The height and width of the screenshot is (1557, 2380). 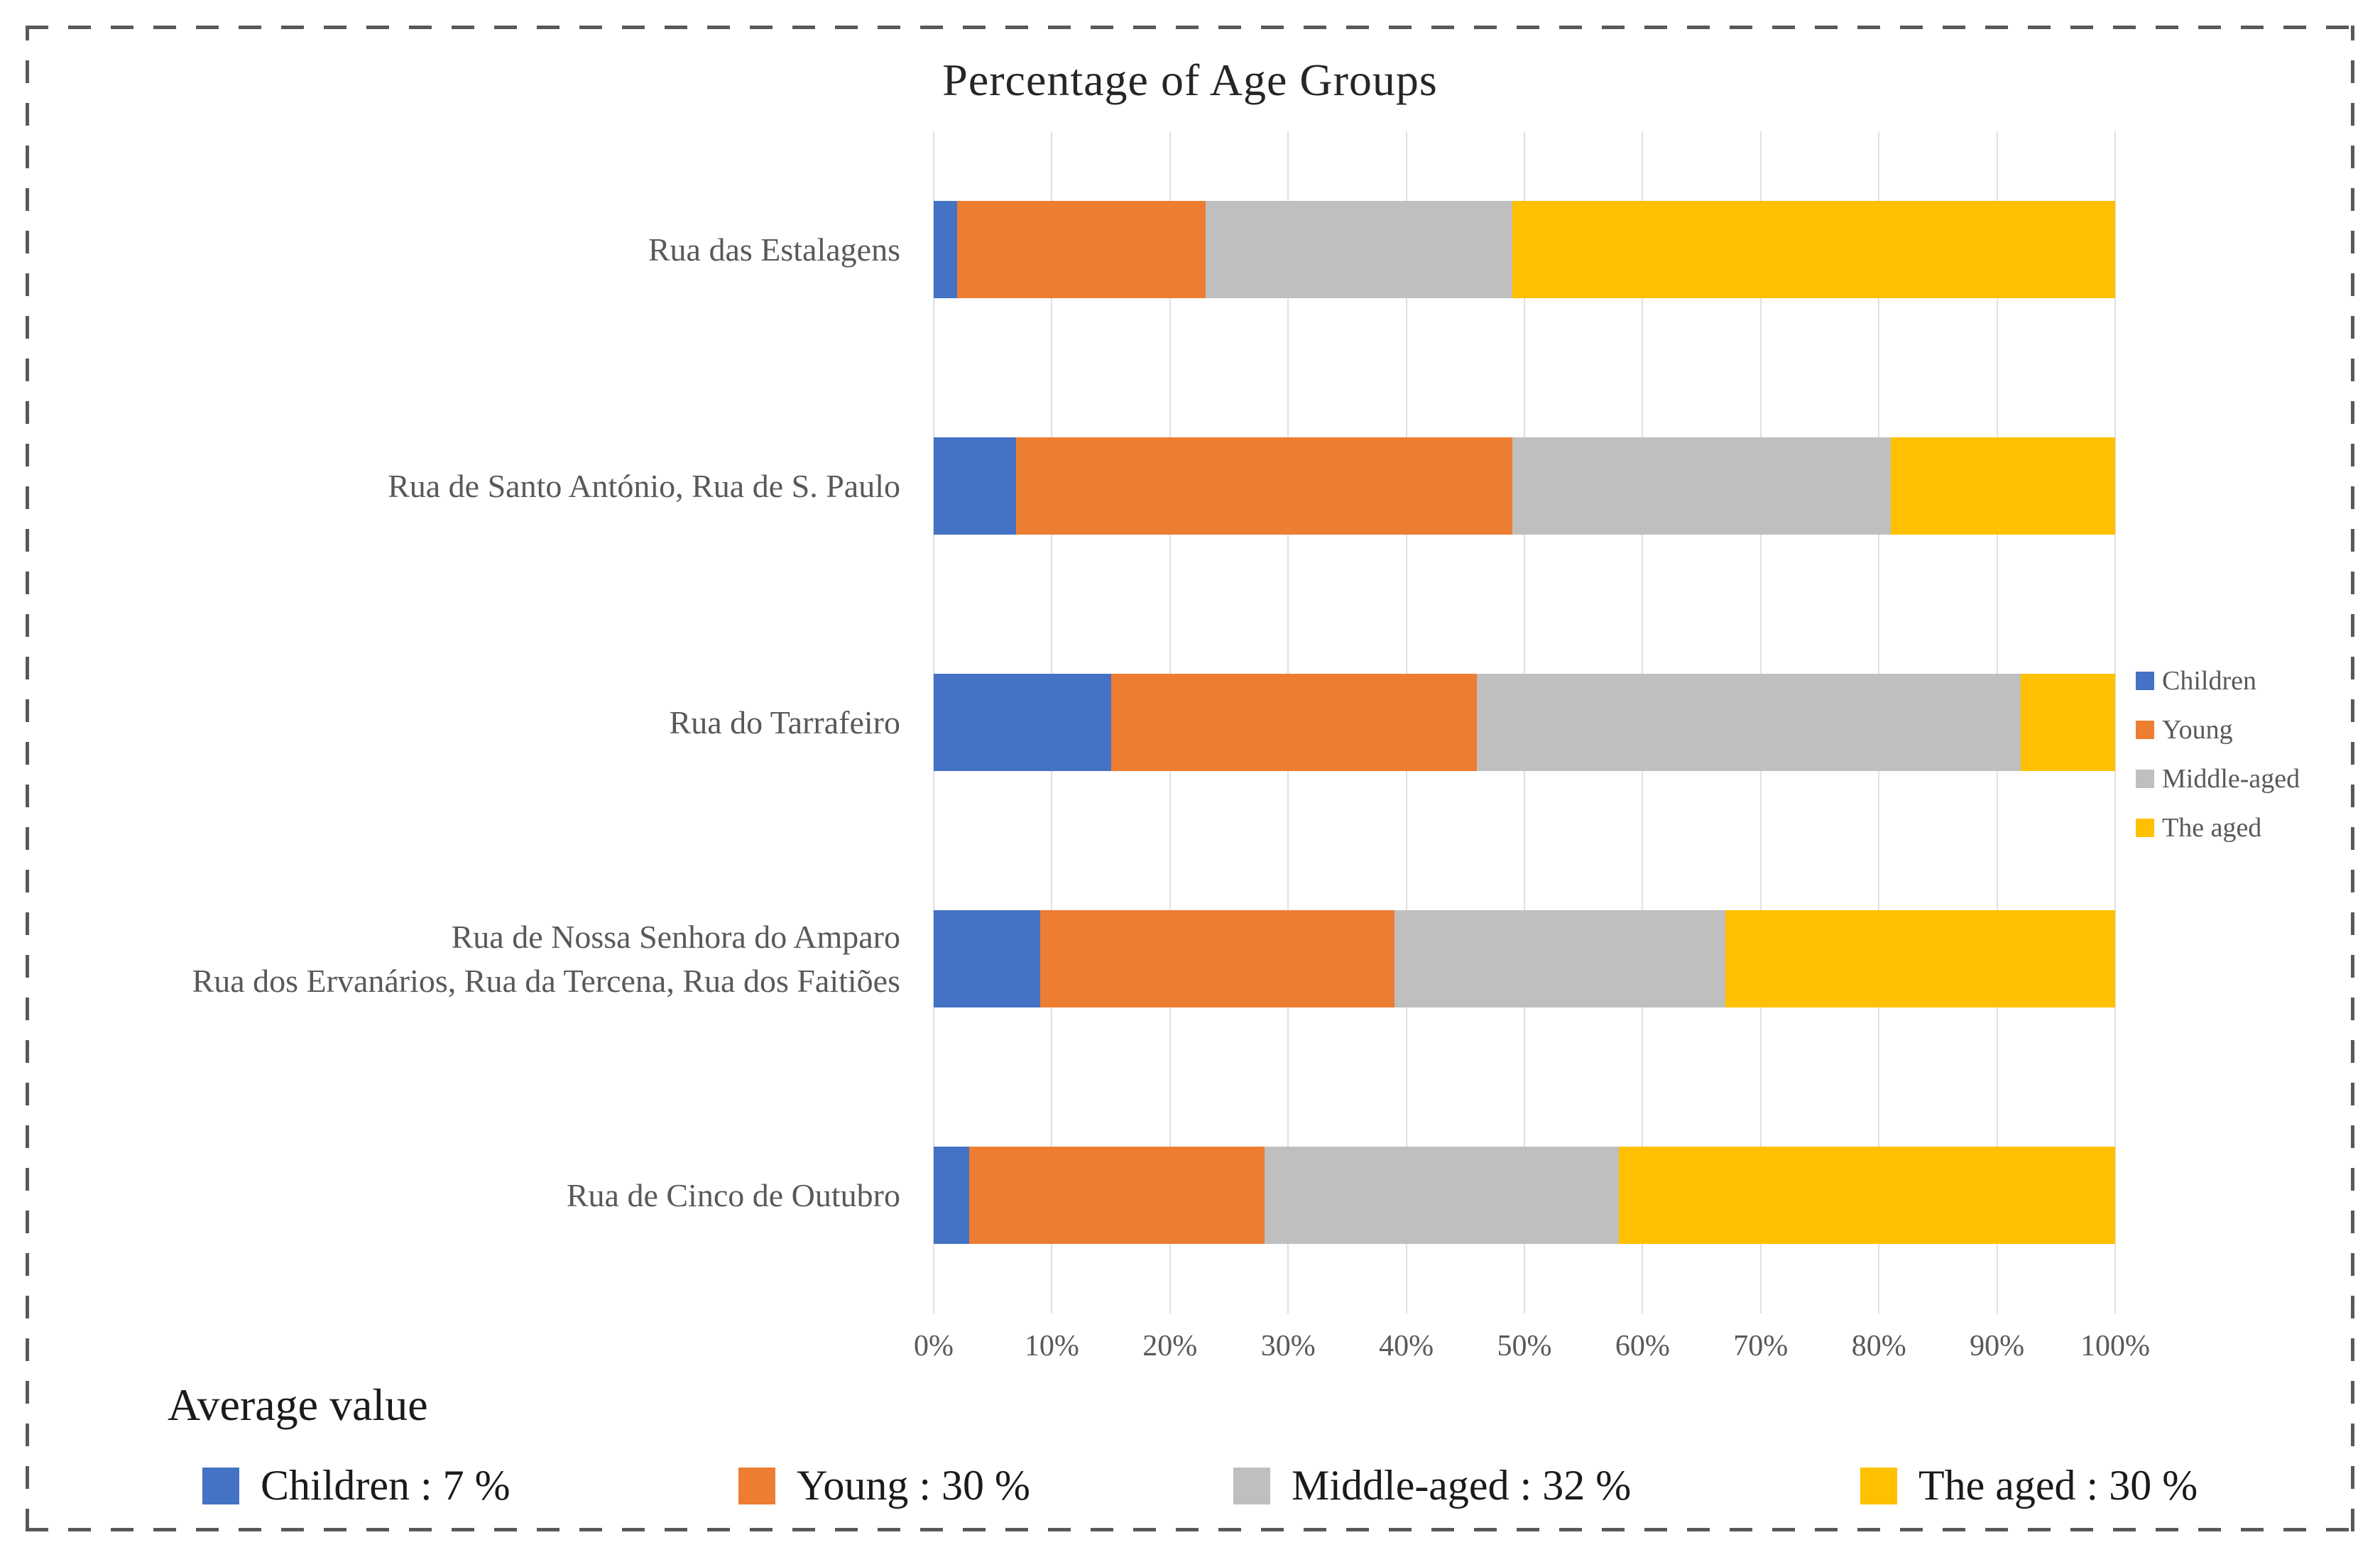 What do you see at coordinates (298, 1405) in the screenshot?
I see `average-value-heading: Average value` at bounding box center [298, 1405].